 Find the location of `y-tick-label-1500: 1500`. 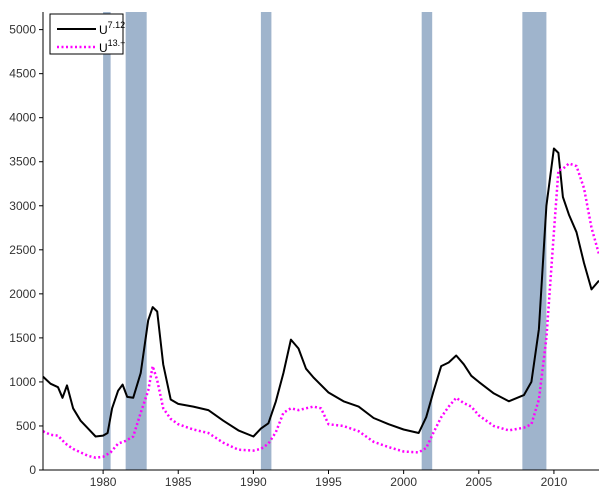

y-tick-label-1500: 1500 is located at coordinates (22, 338).